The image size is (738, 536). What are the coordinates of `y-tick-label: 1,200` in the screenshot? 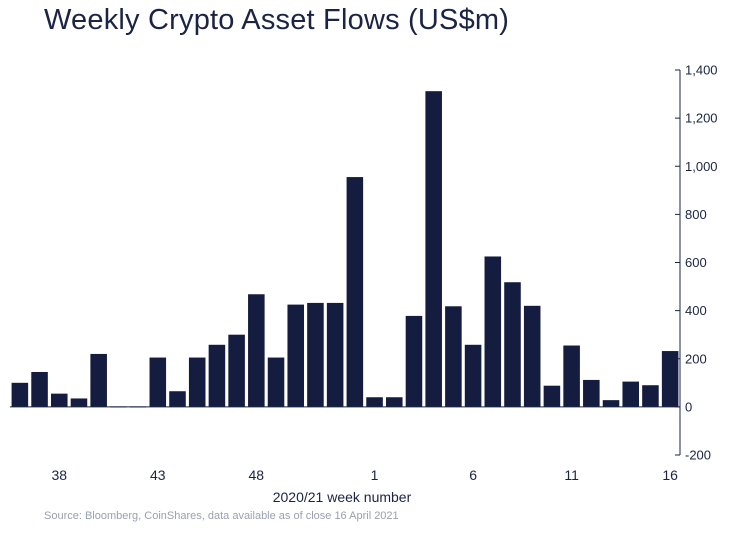 It's located at (701, 118).